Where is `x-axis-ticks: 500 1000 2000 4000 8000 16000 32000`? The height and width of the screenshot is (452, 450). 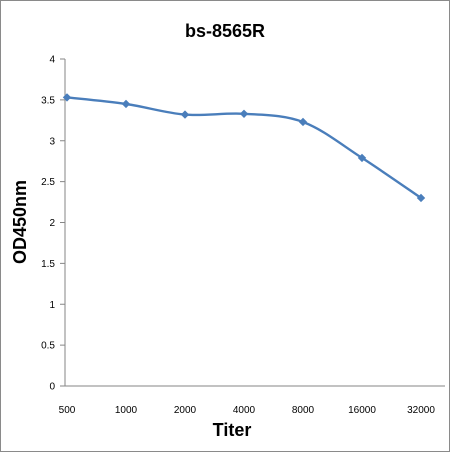
x-axis-ticks: 500 1000 2000 4000 8000 16000 32000 is located at coordinates (247, 410).